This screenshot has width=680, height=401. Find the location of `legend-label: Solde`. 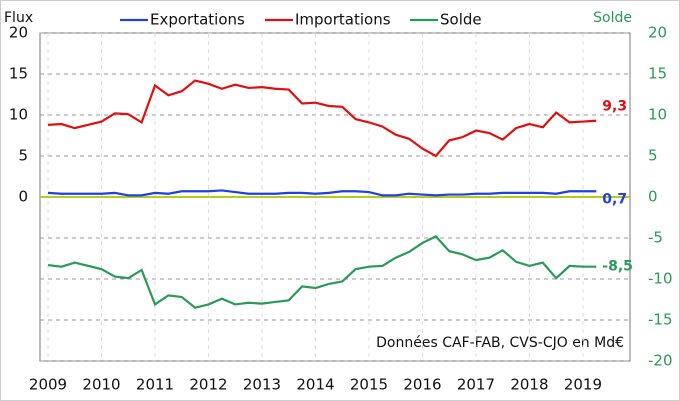

legend-label: Solde is located at coordinates (461, 20).